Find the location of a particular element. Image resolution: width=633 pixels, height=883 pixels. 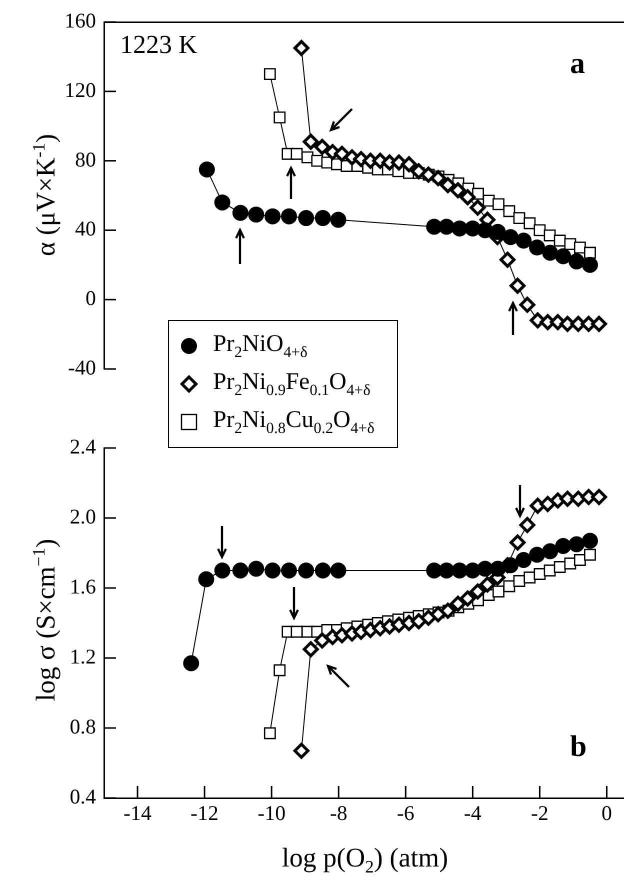

y-tick-label: 1.6 is located at coordinates (83, 586).